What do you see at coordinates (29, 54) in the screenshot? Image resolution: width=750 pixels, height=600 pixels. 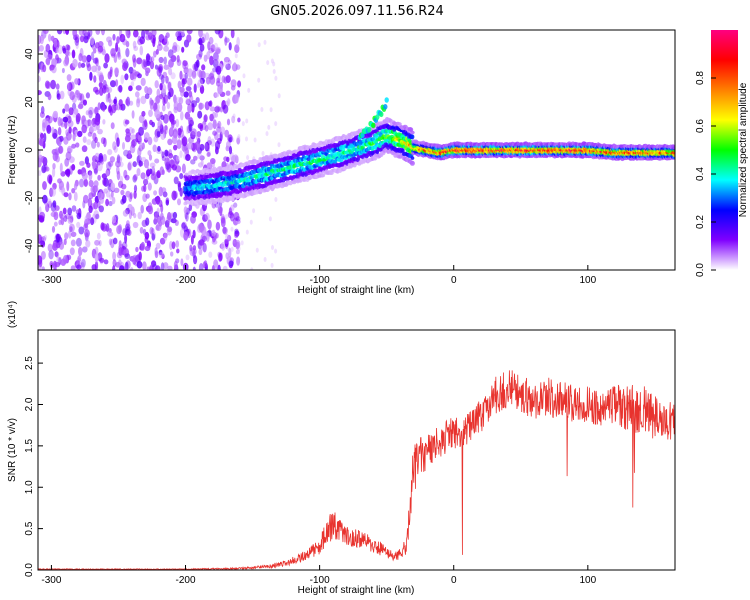 I see `spectrogram-y-tick-label: 40` at bounding box center [29, 54].